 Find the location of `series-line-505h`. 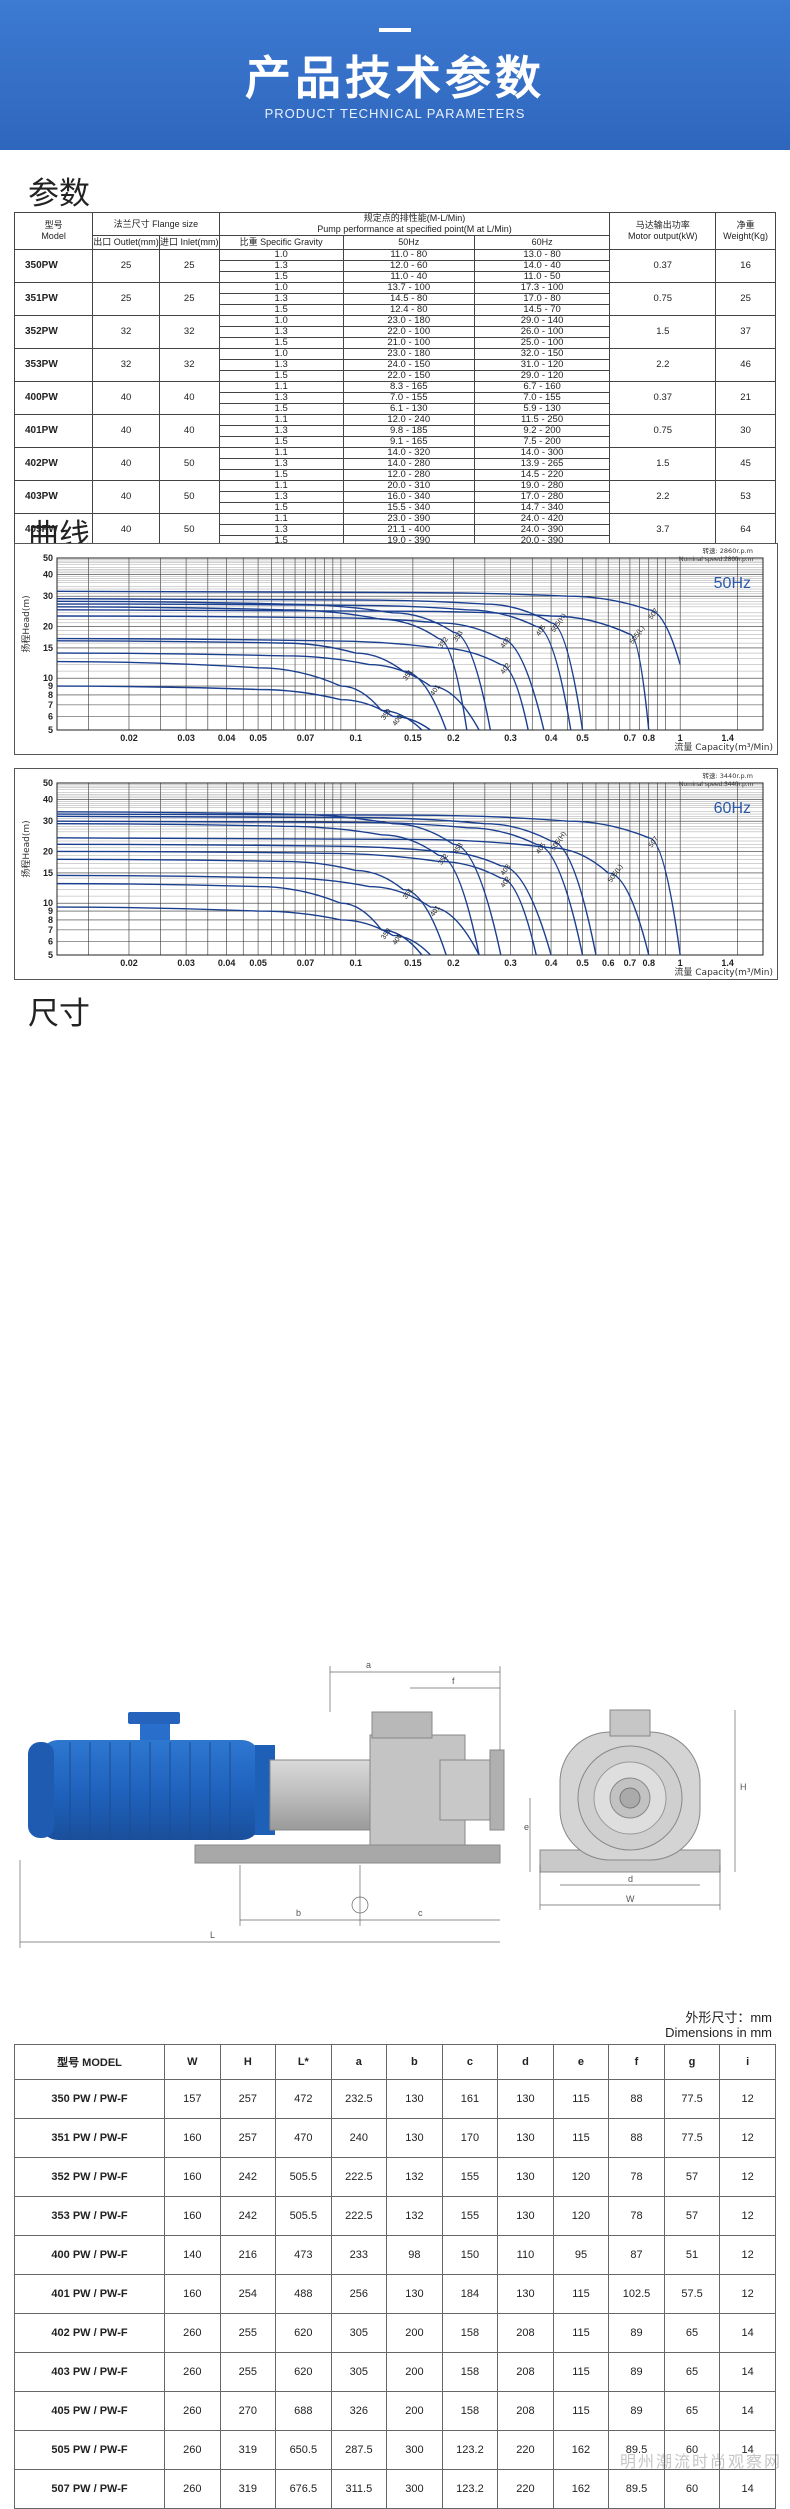

series-line-505h is located at coordinates (326, 885).